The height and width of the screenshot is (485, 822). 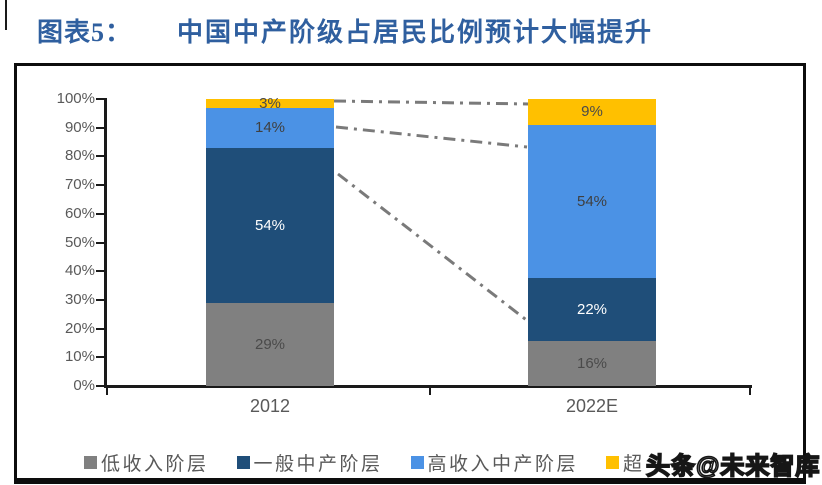 What do you see at coordinates (79, 127) in the screenshot?
I see `y-axis-tick-label: 90%` at bounding box center [79, 127].